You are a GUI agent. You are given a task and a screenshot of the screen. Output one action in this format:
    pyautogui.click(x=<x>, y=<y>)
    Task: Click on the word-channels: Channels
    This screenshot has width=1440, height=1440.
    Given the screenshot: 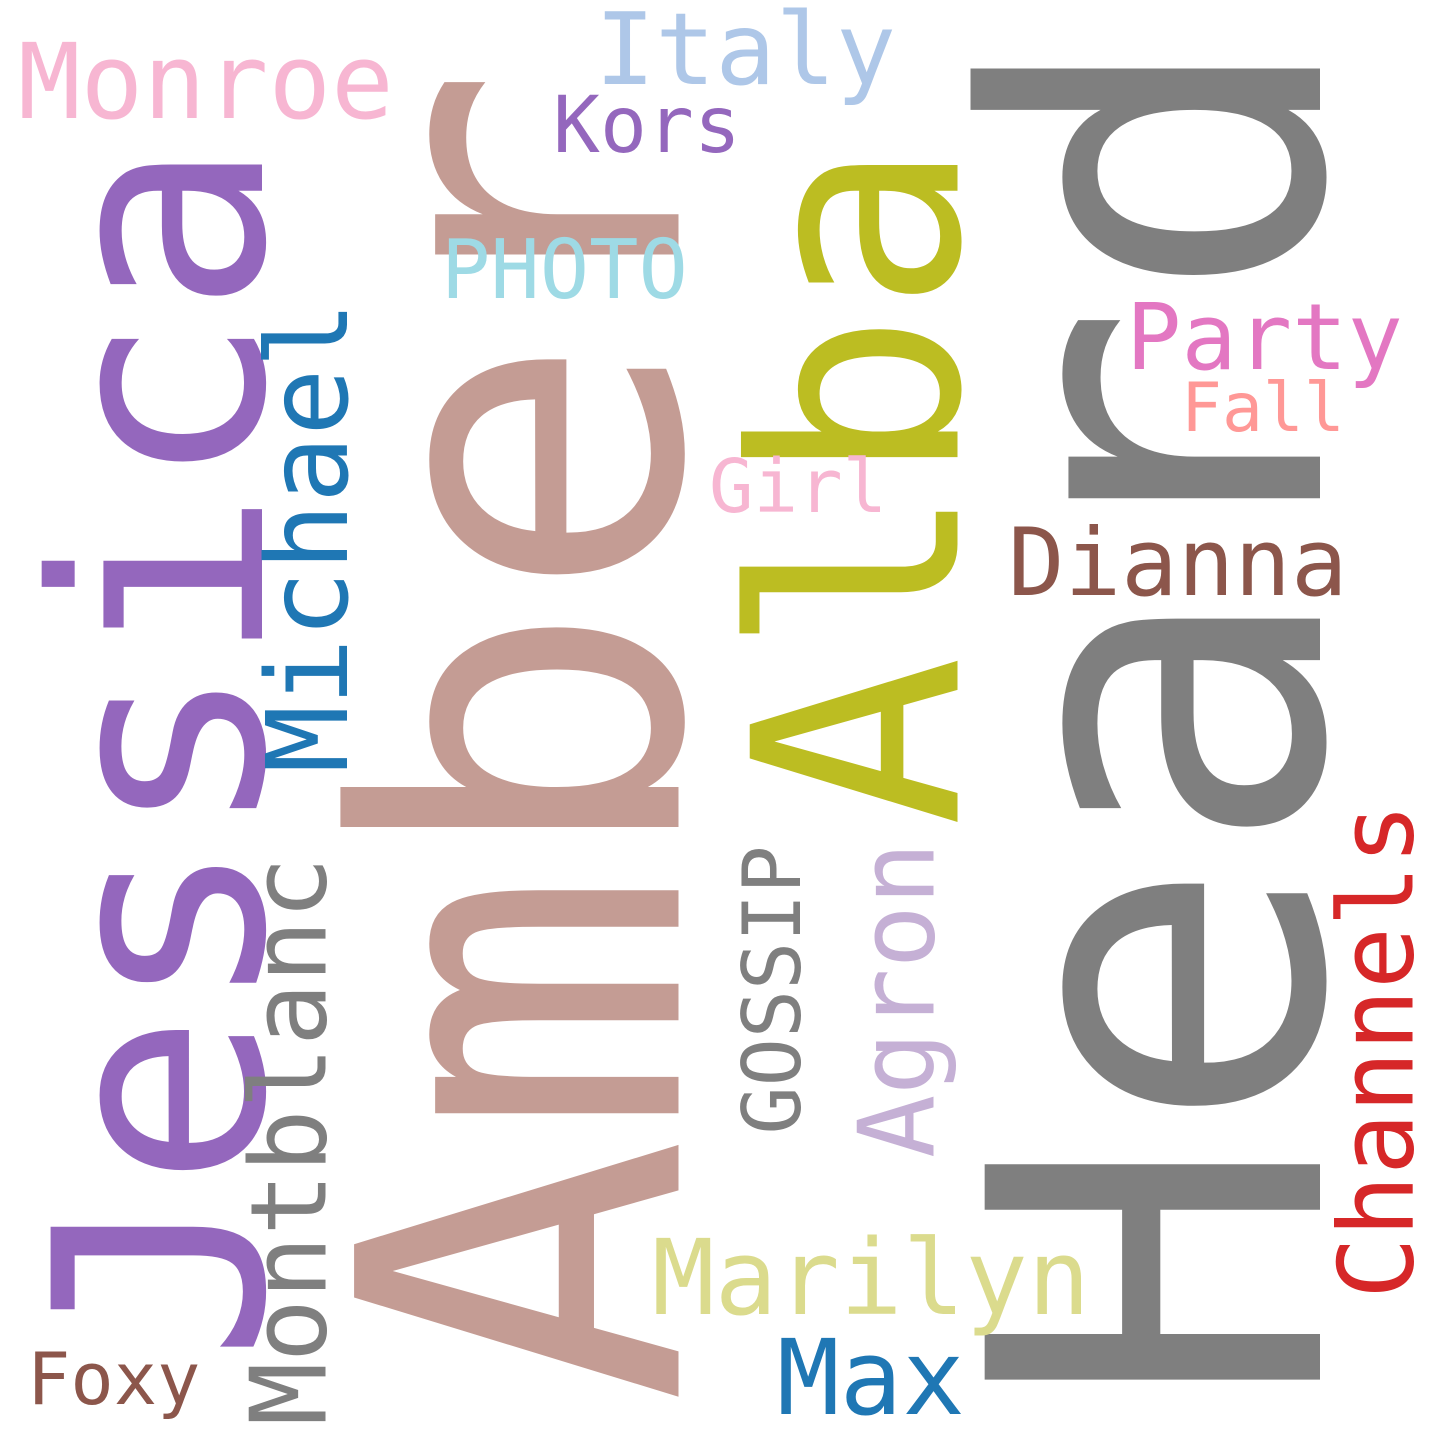 What is the action you would take?
    pyautogui.click(x=1377, y=1051)
    